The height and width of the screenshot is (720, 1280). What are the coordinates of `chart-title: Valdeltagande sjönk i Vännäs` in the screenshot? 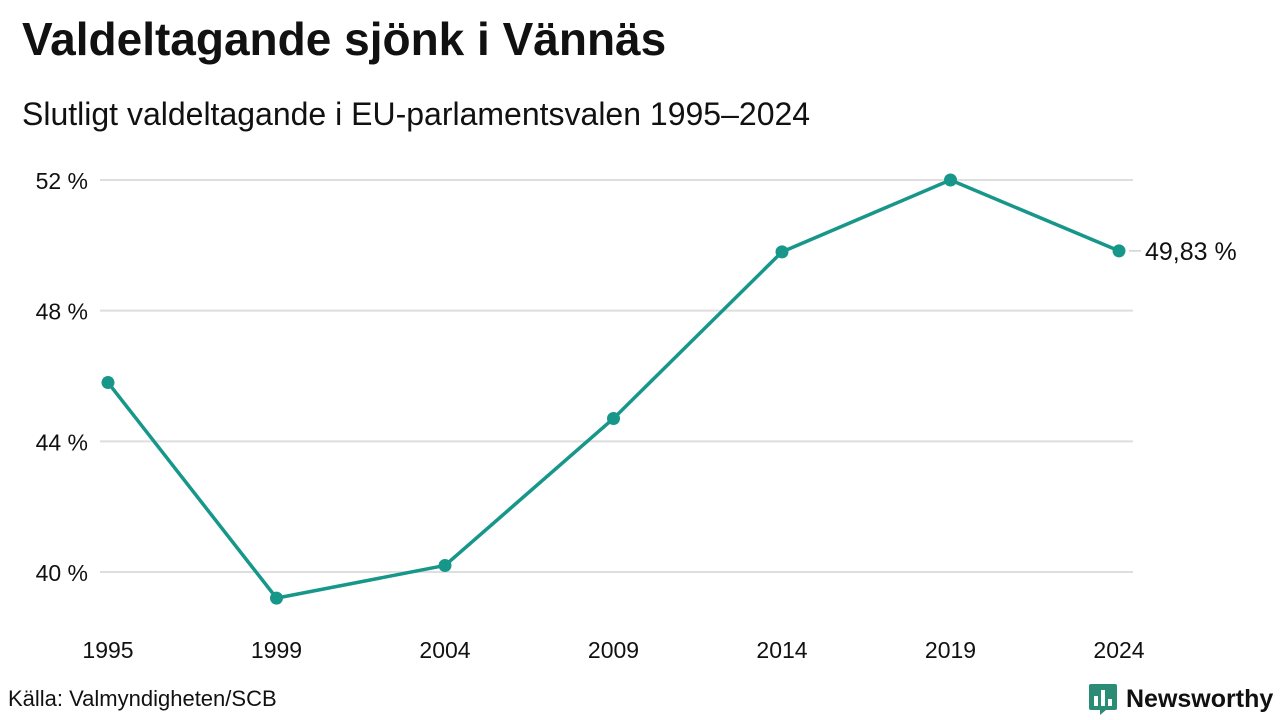 It's located at (344, 39).